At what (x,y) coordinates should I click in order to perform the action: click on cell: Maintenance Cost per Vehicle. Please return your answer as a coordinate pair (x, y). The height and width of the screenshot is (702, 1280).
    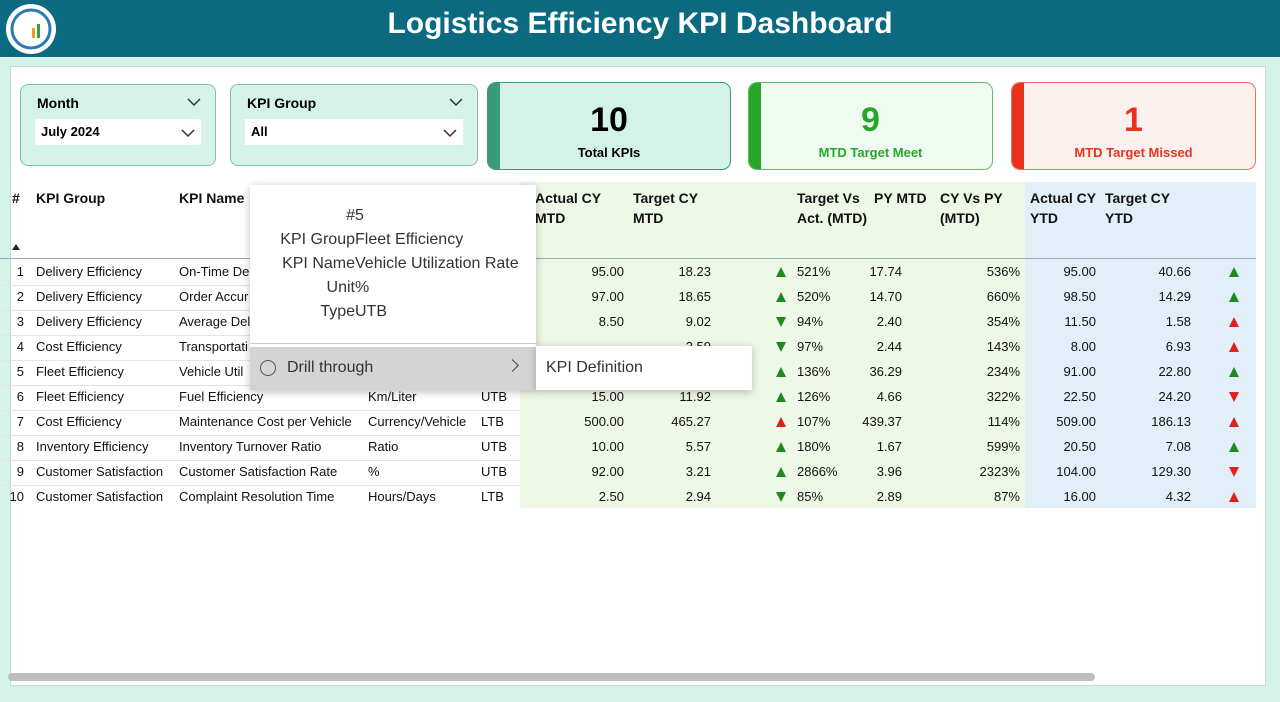
    Looking at the image, I should click on (265, 421).